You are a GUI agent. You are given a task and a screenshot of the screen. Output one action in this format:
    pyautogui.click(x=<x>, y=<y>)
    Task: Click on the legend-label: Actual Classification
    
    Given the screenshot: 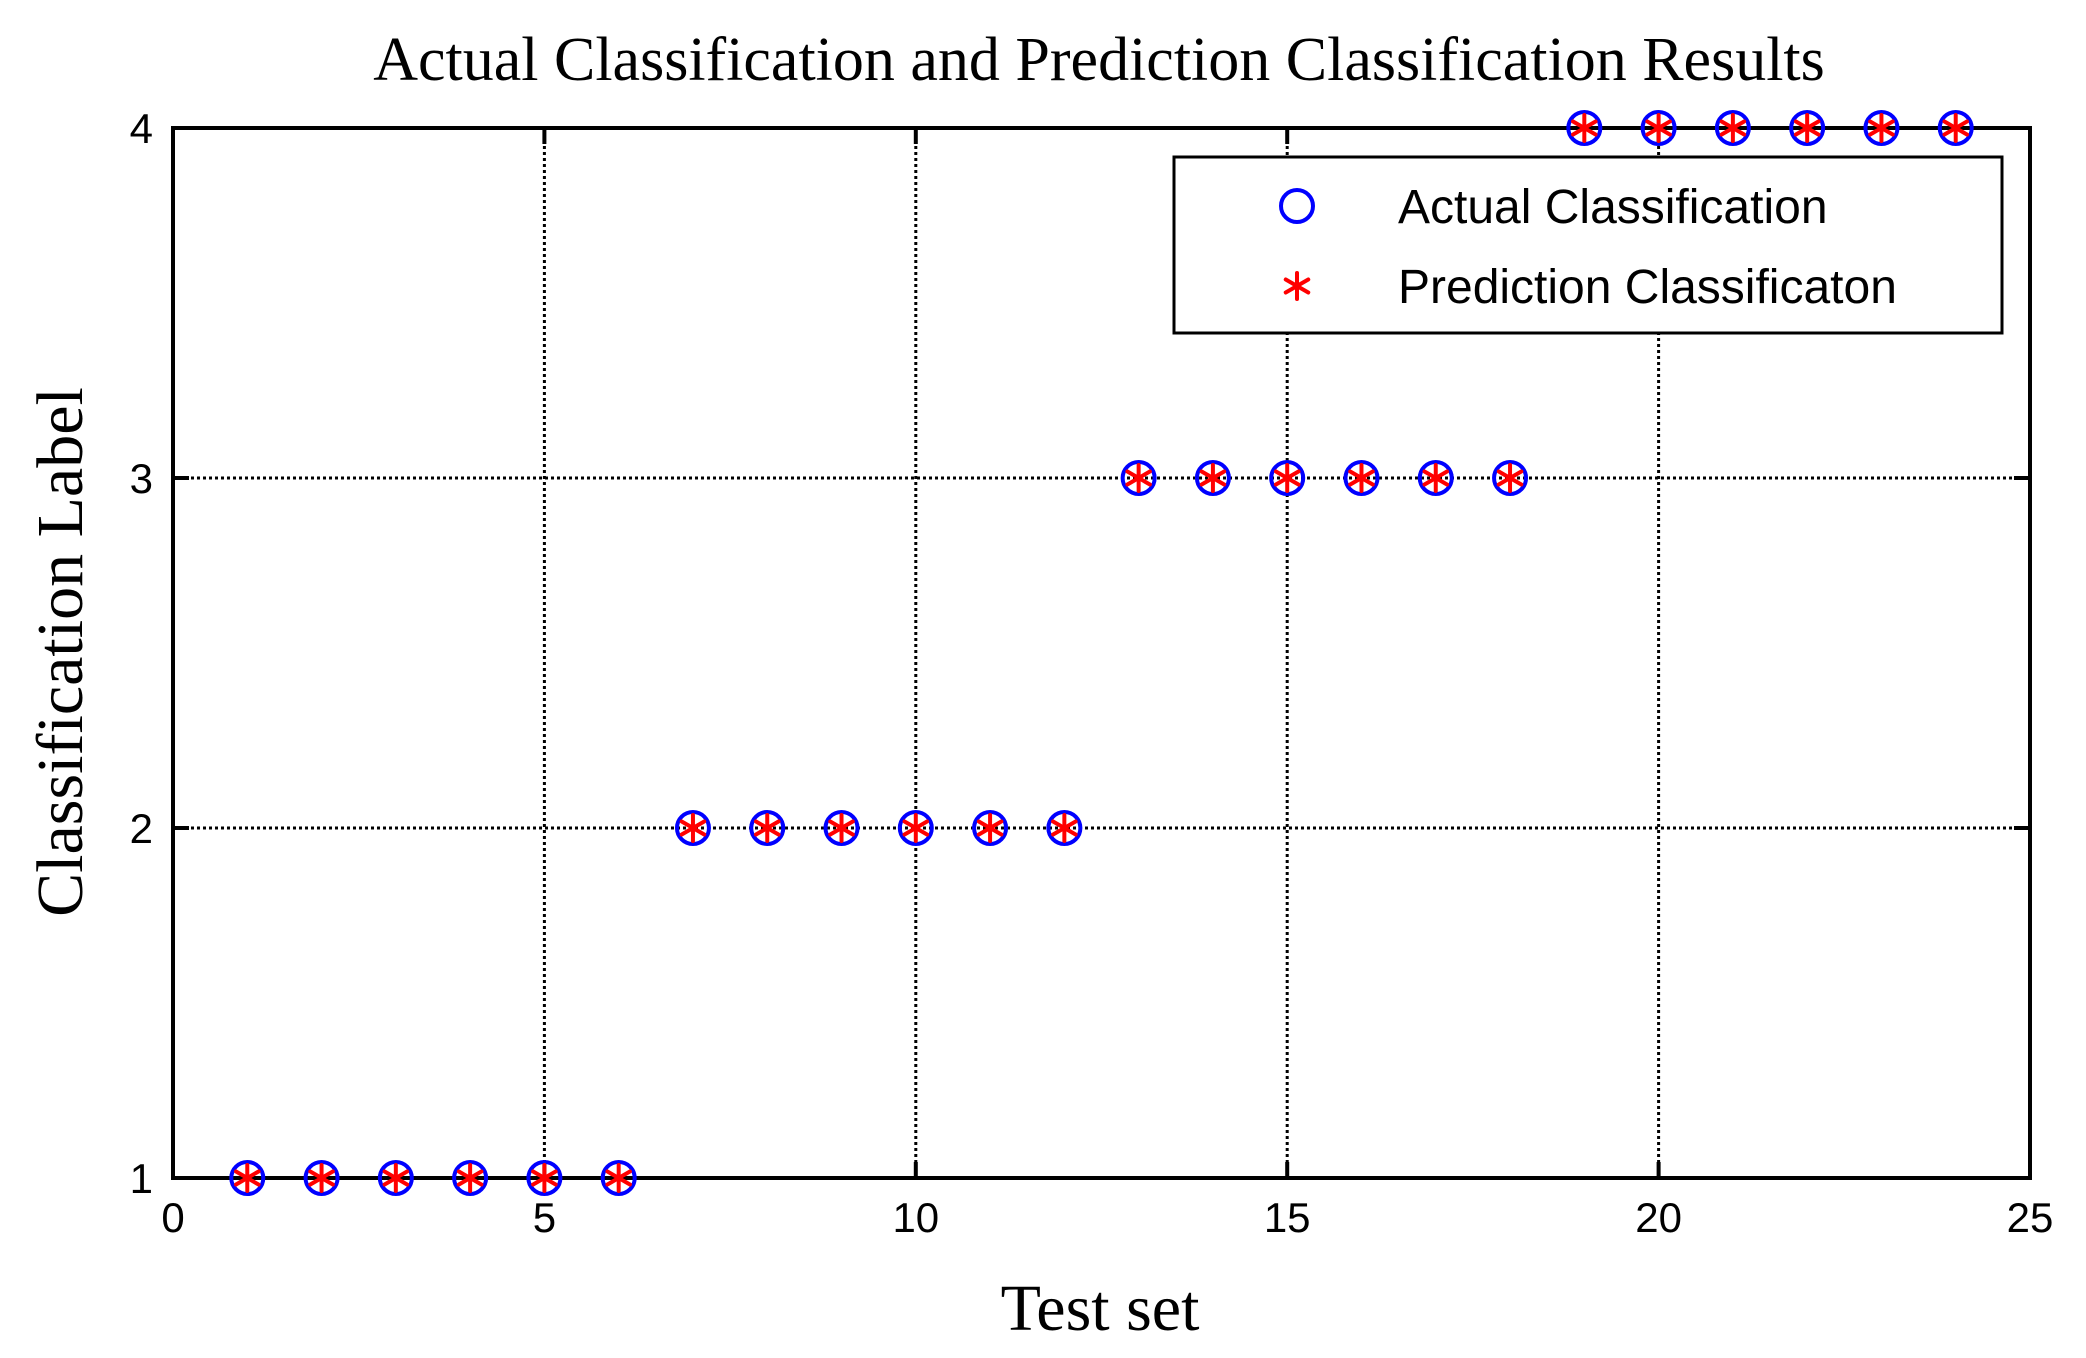 What is the action you would take?
    pyautogui.click(x=1613, y=207)
    